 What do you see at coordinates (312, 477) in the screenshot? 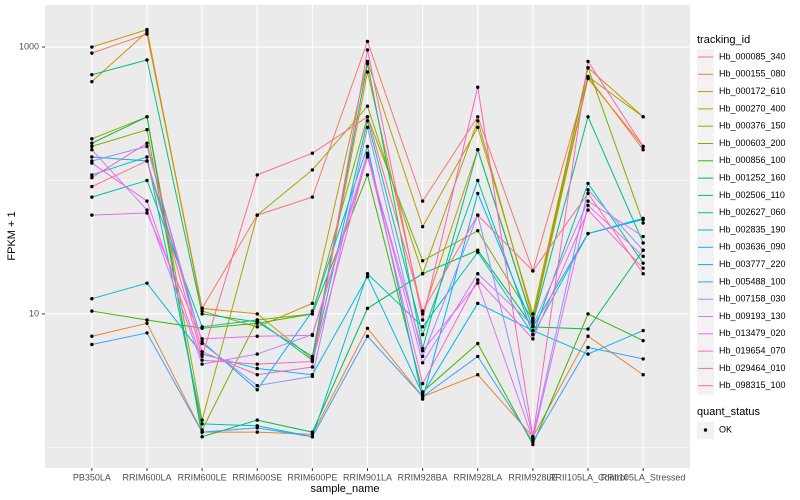
I see `x-tick-label: RRIM600PE` at bounding box center [312, 477].